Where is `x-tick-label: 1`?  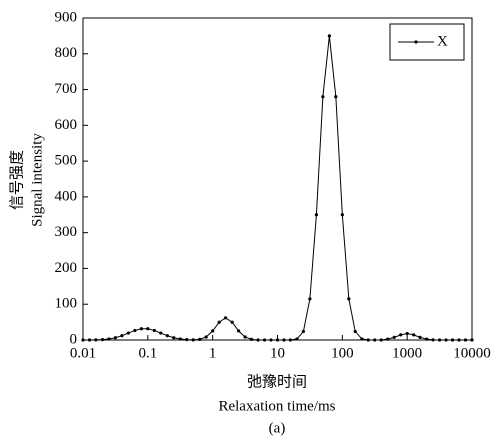 x-tick-label: 1 is located at coordinates (213, 353).